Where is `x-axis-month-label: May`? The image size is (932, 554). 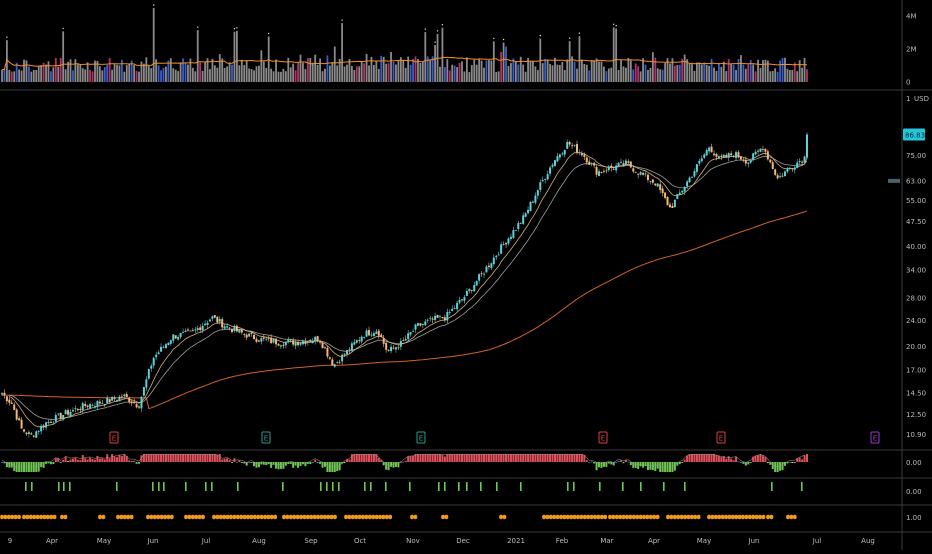
x-axis-month-label: May is located at coordinates (704, 541).